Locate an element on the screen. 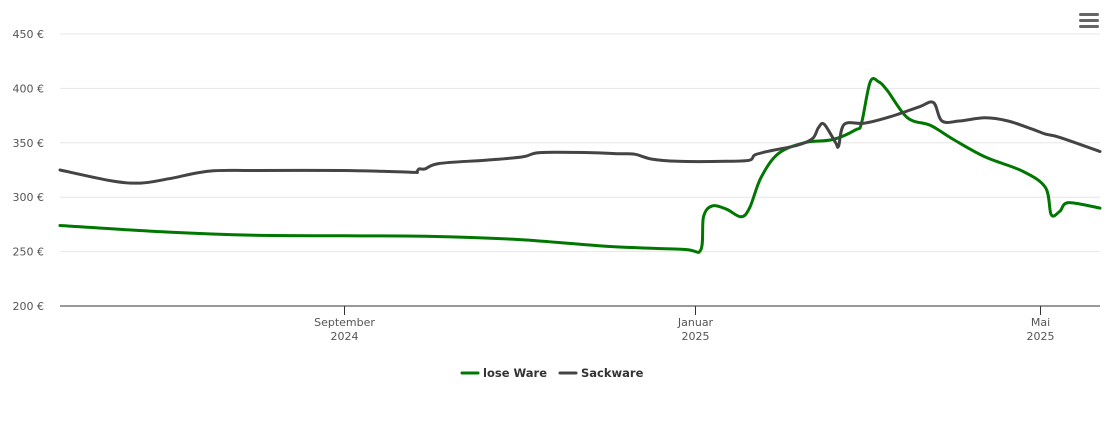  x-tick-label: September is located at coordinates (344, 322).